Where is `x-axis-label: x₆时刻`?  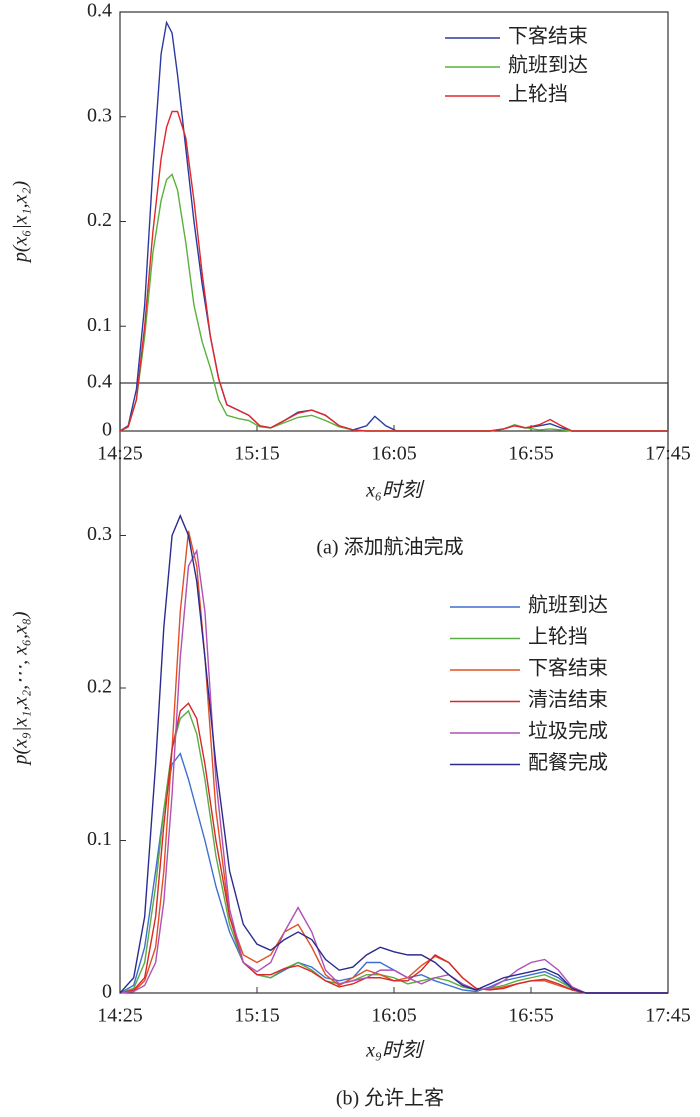
x-axis-label: x₆时刻 is located at coordinates (395, 491).